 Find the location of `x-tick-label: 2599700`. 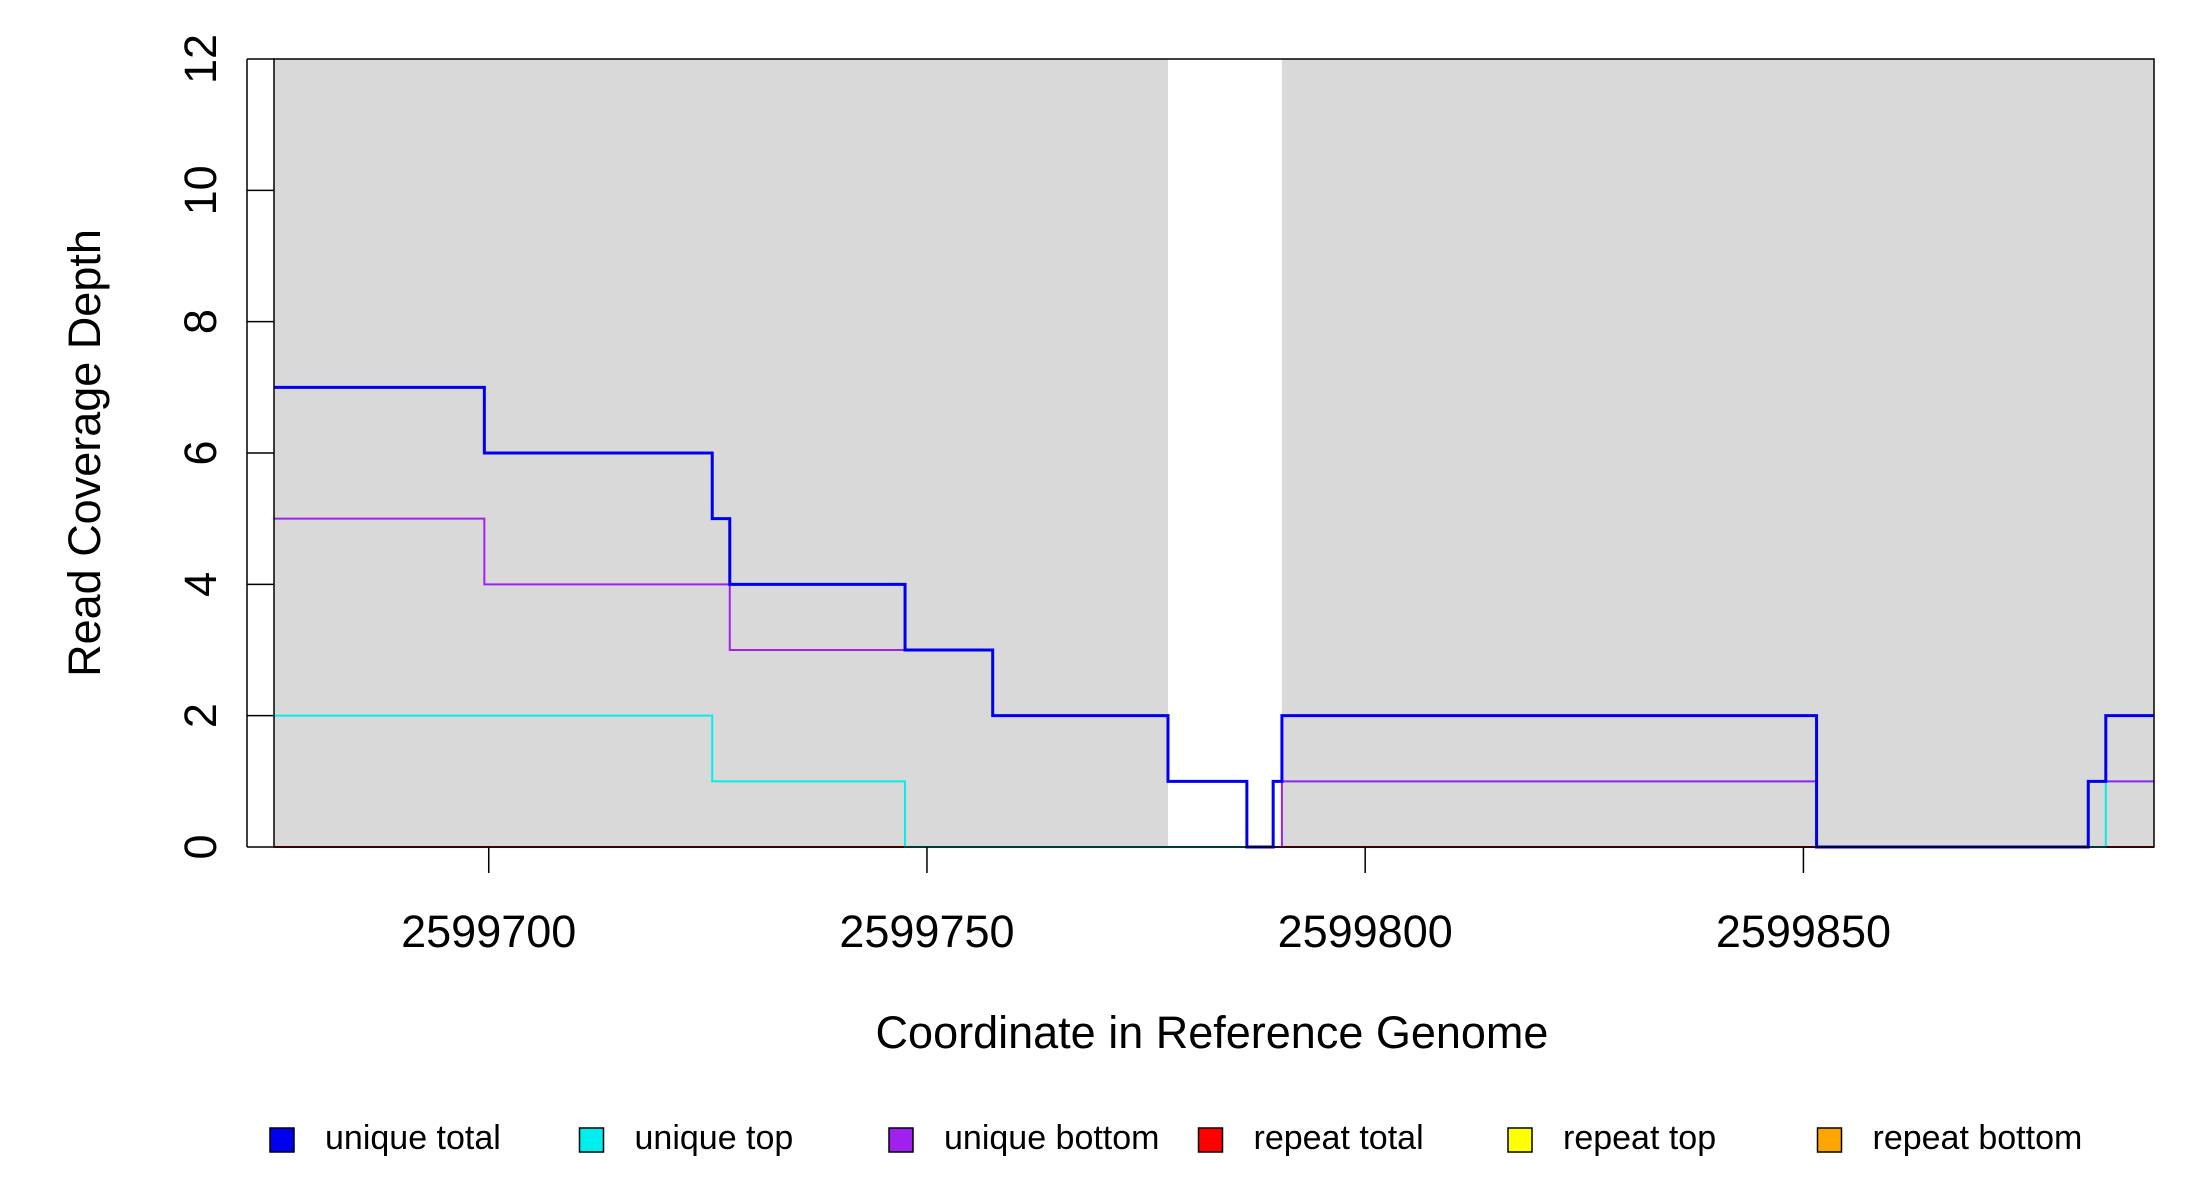

x-tick-label: 2599700 is located at coordinates (488, 931).